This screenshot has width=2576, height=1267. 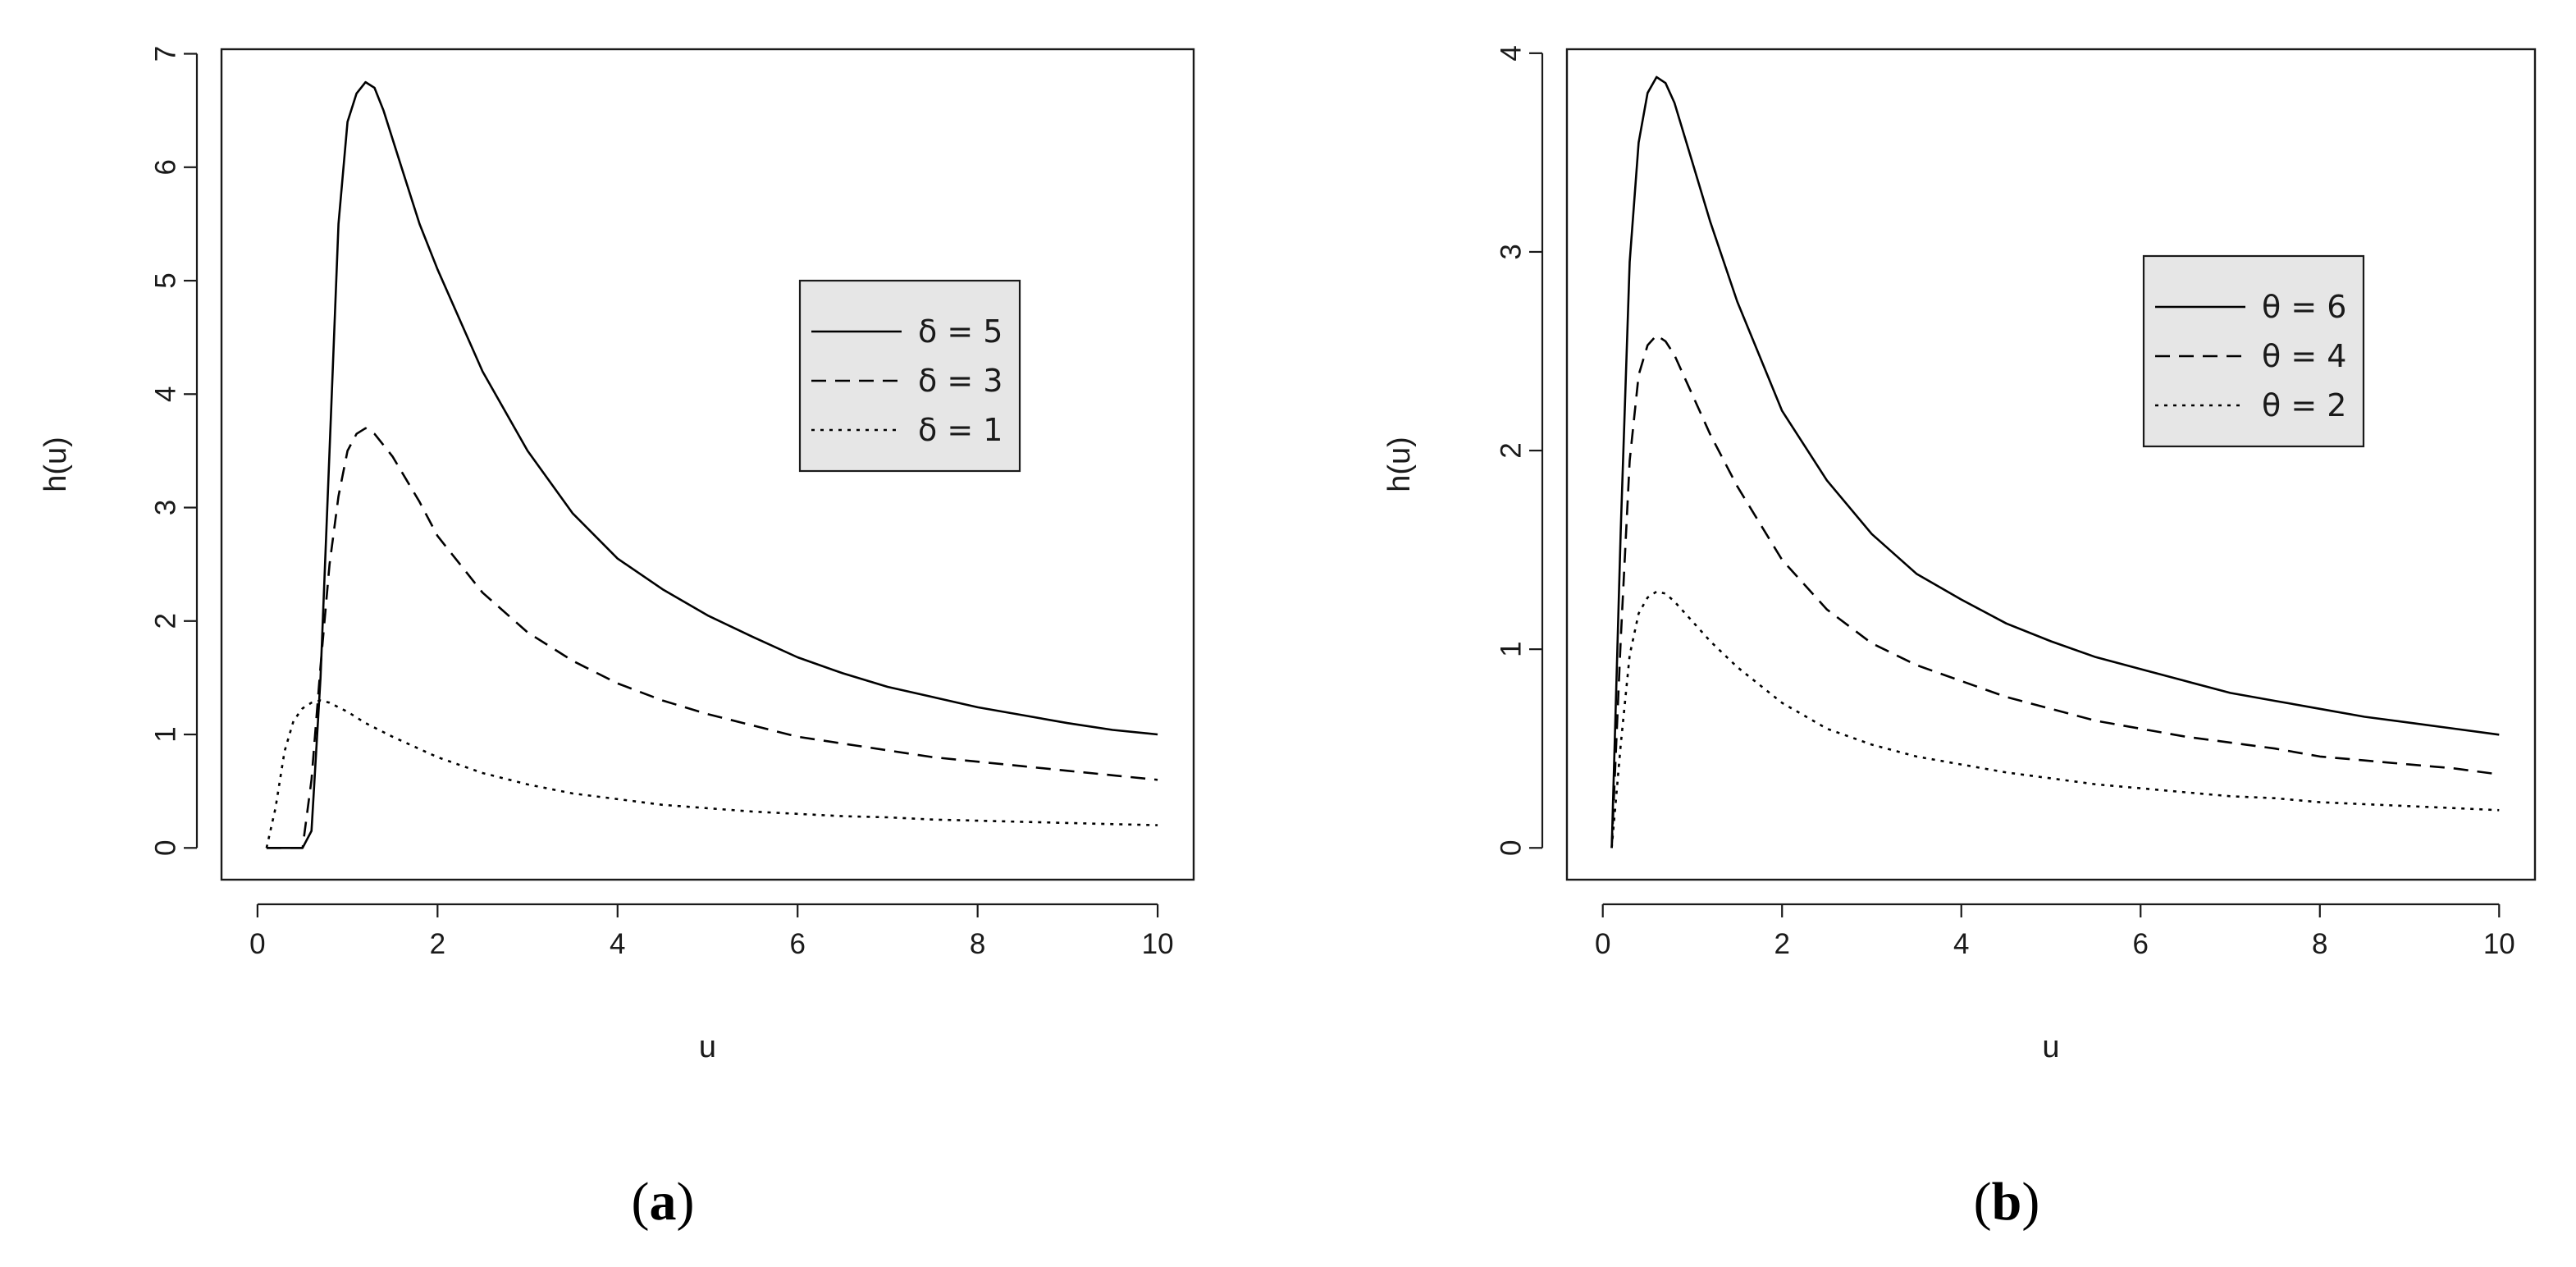 I want to click on legend-label: θ = 2, so click(x=2304, y=405).